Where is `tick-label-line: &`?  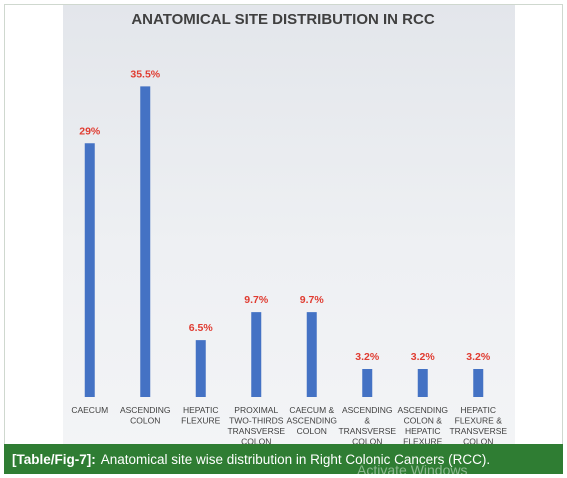
tick-label-line: & is located at coordinates (367, 421).